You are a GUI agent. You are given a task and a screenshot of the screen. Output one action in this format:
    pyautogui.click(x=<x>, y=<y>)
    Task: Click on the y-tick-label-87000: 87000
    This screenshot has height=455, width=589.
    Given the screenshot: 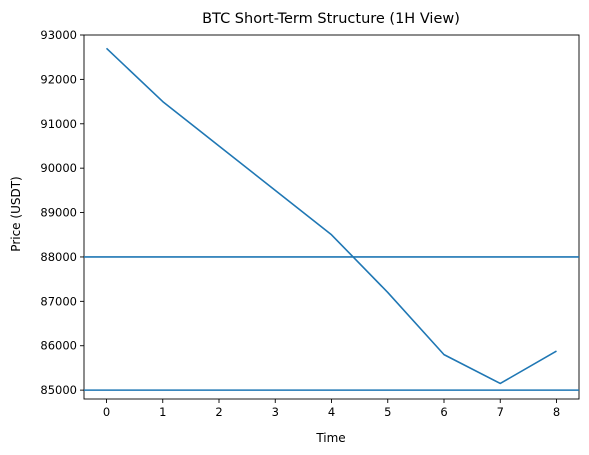 What is the action you would take?
    pyautogui.click(x=58, y=301)
    